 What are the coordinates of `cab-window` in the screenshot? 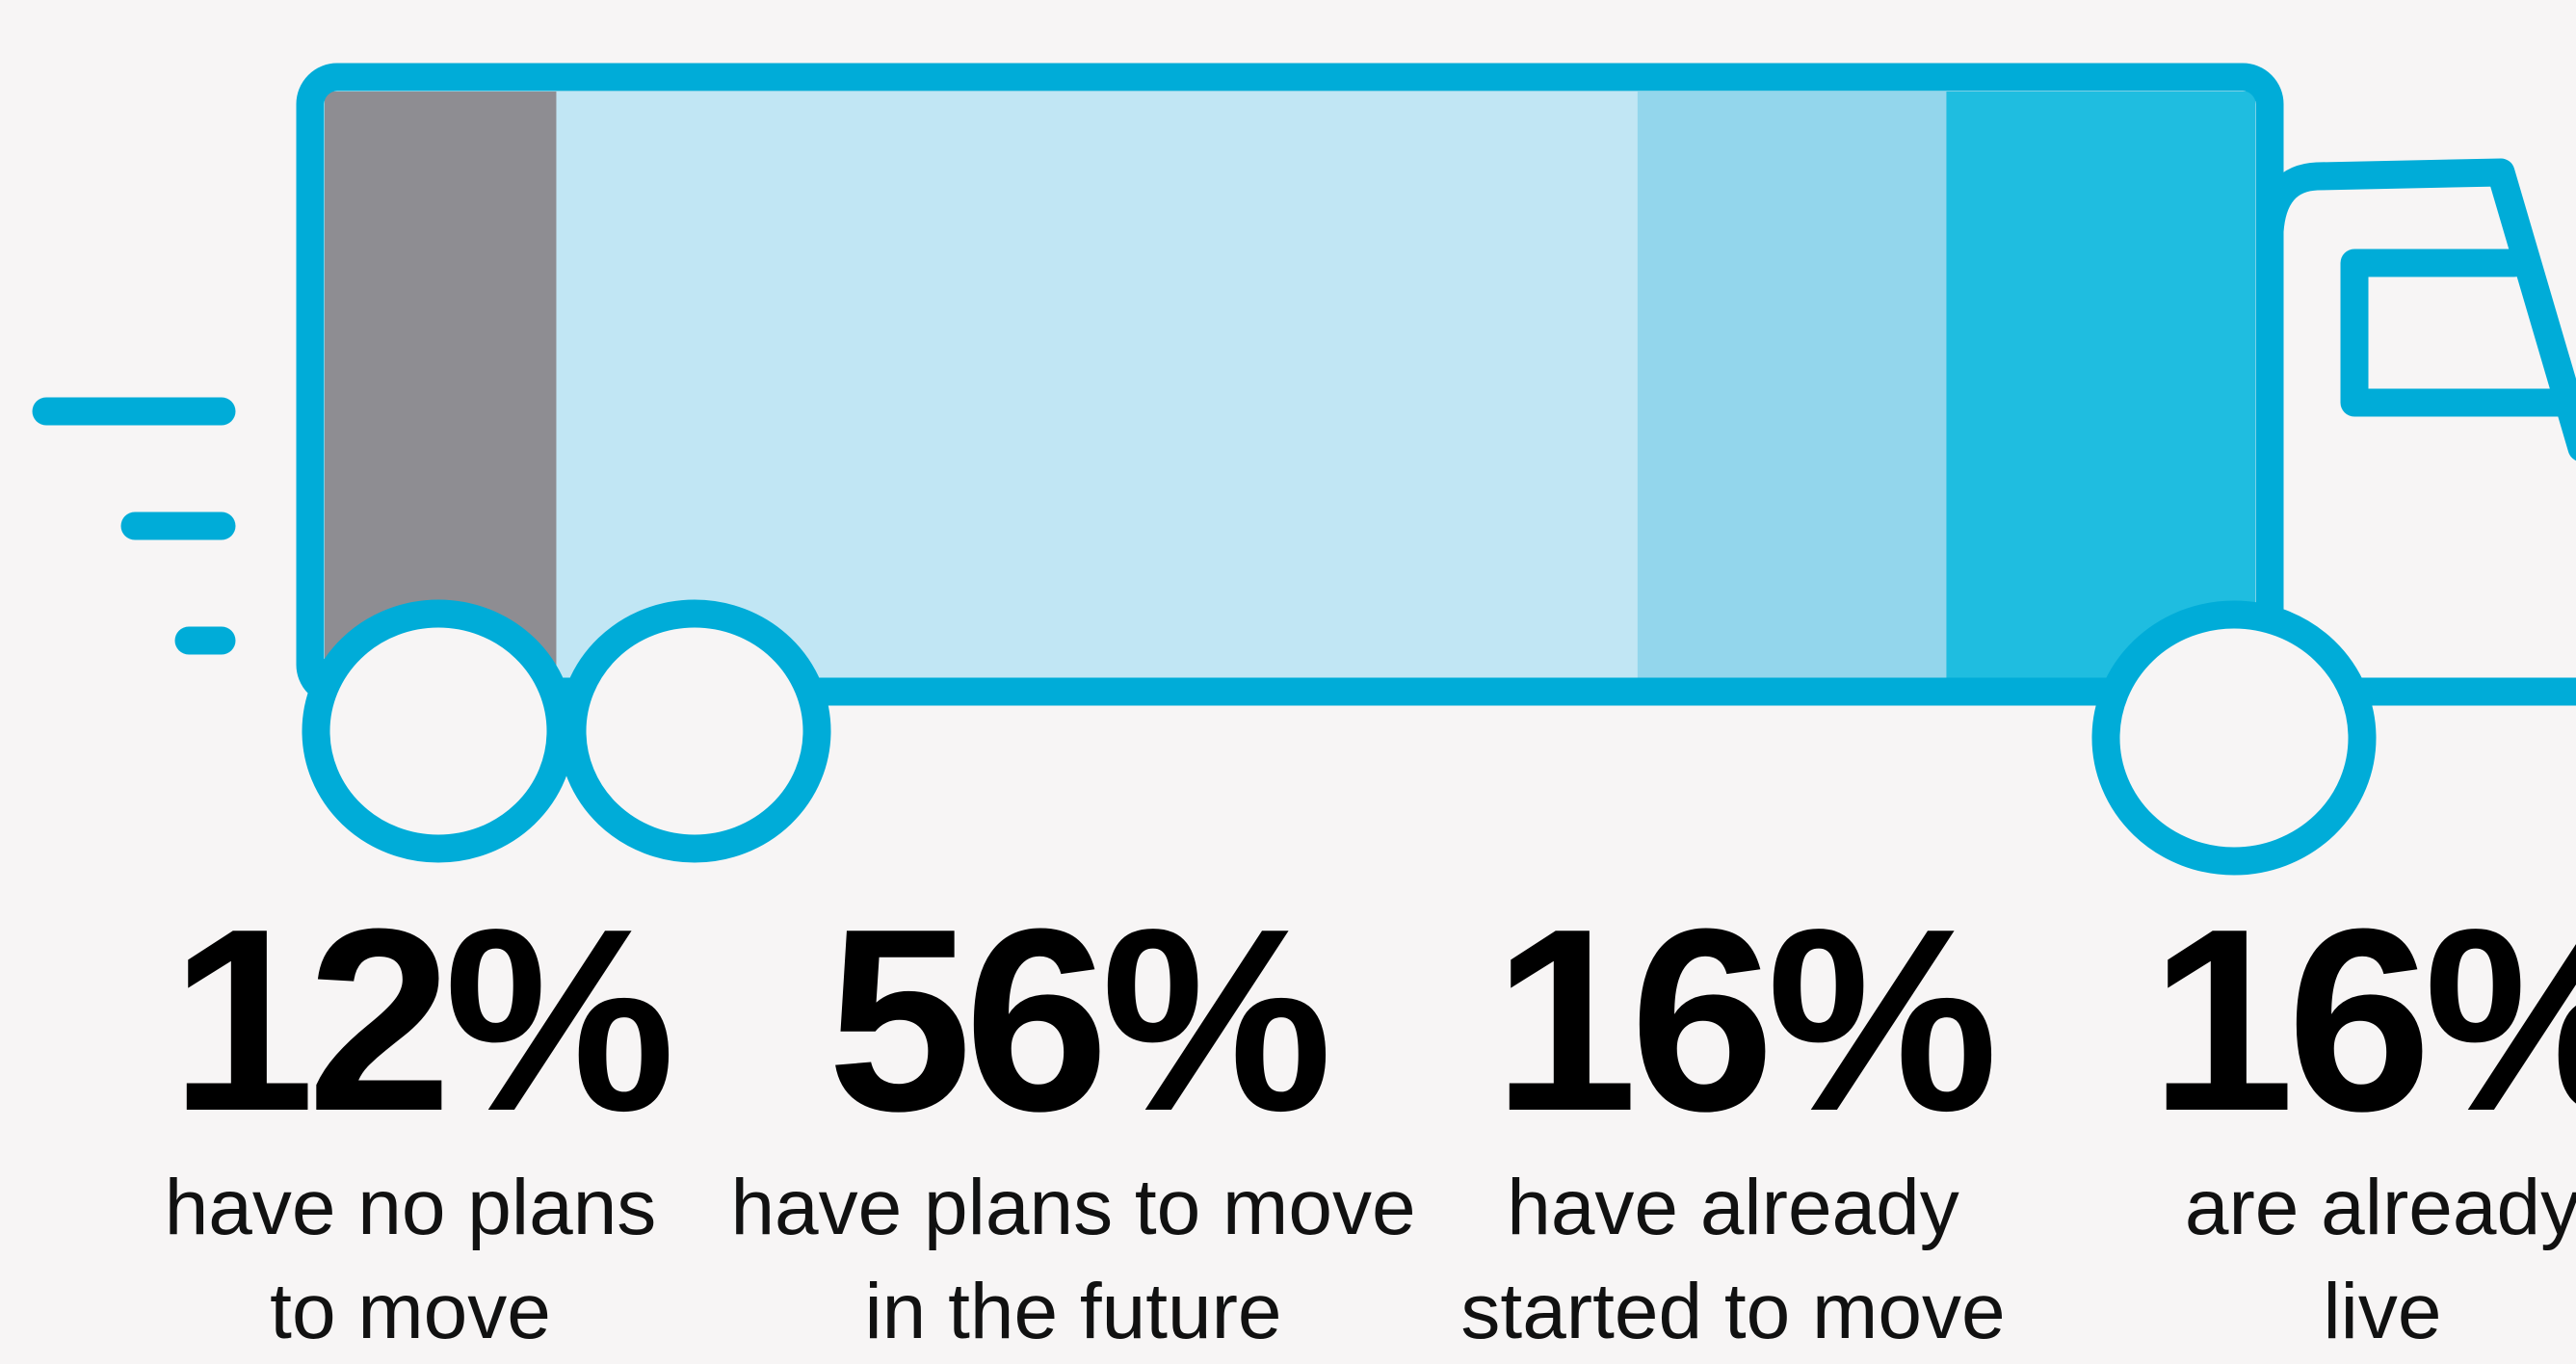 It's located at (2458, 333).